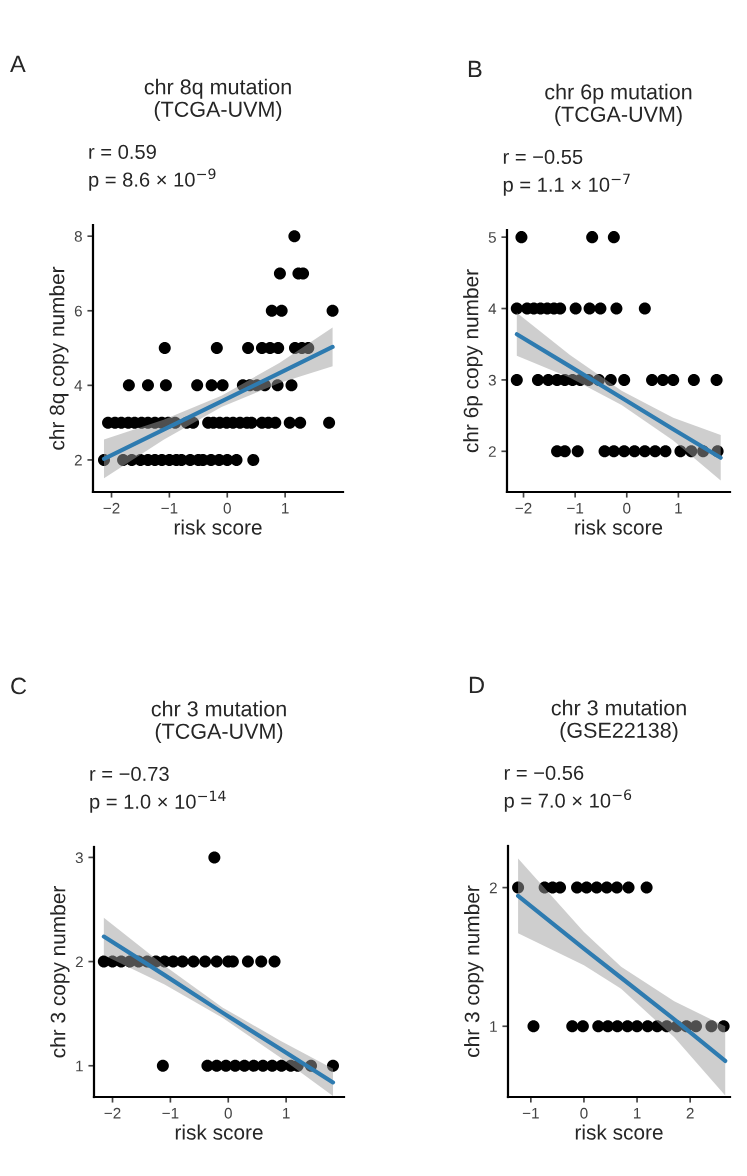  Describe the element at coordinates (544, 773) in the screenshot. I see `text: r = −0.56` at that location.